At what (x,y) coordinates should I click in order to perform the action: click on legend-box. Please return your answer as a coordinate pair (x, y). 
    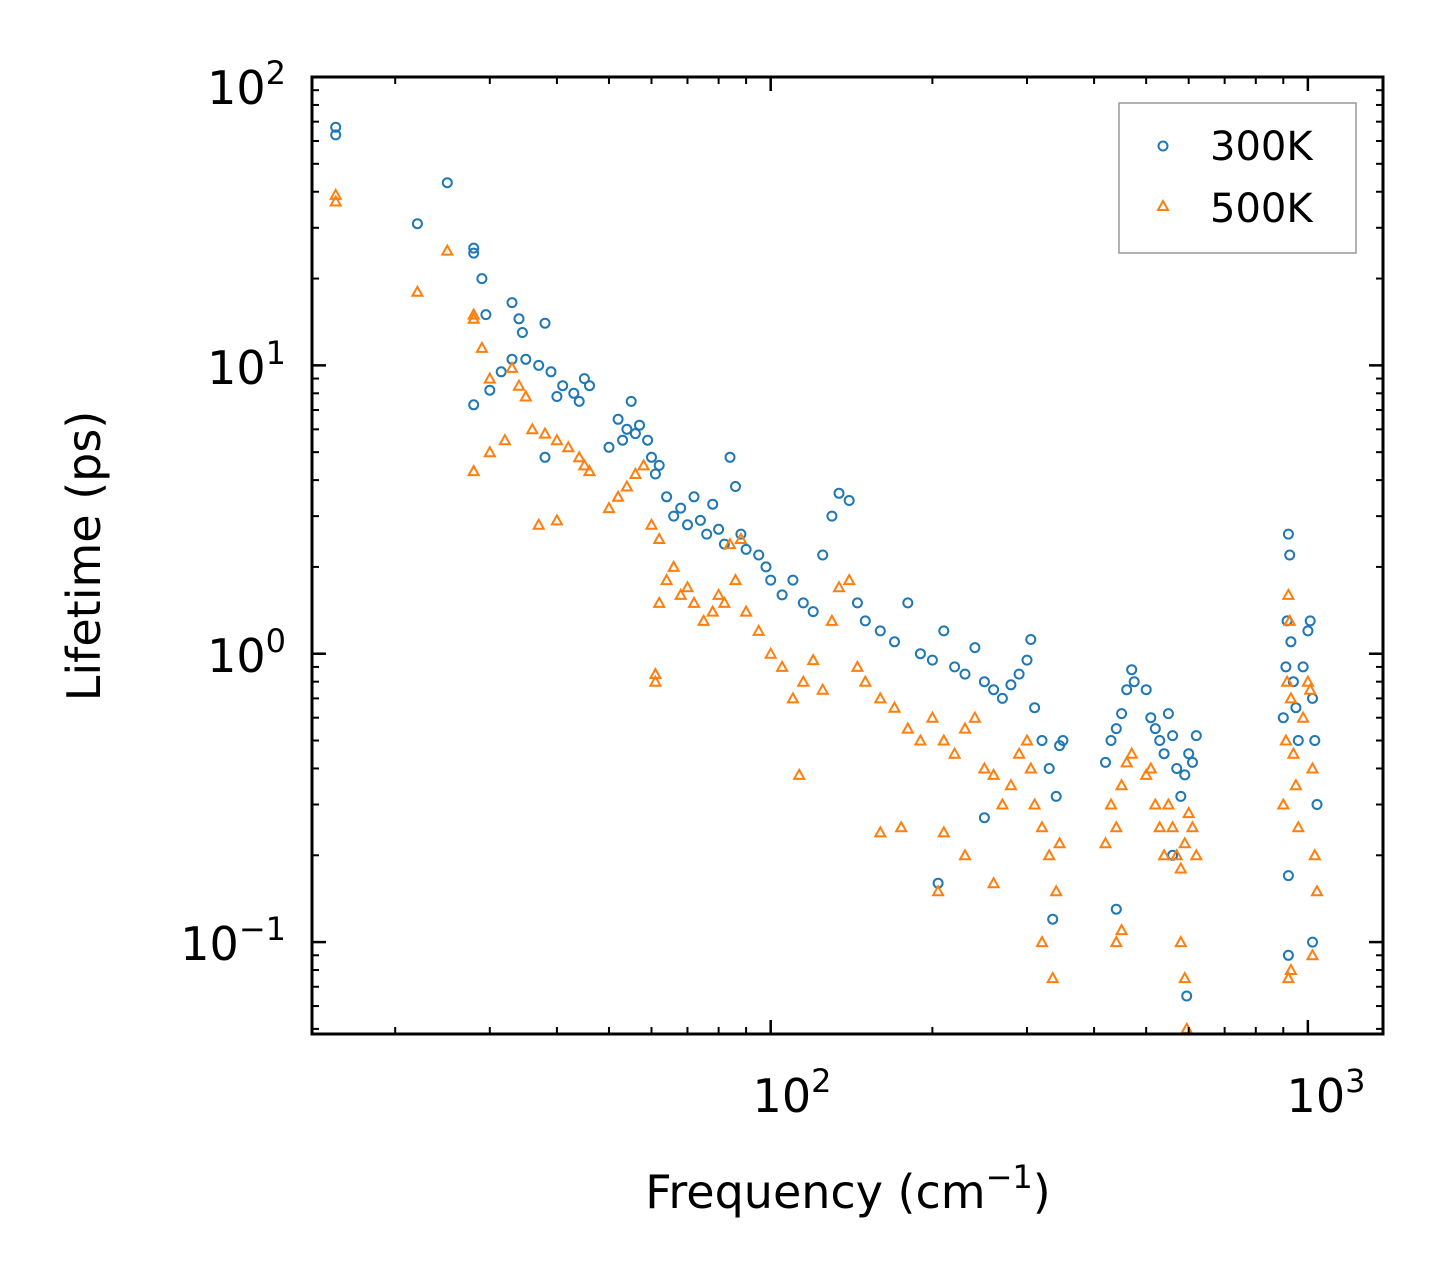
    Looking at the image, I should click on (1237, 178).